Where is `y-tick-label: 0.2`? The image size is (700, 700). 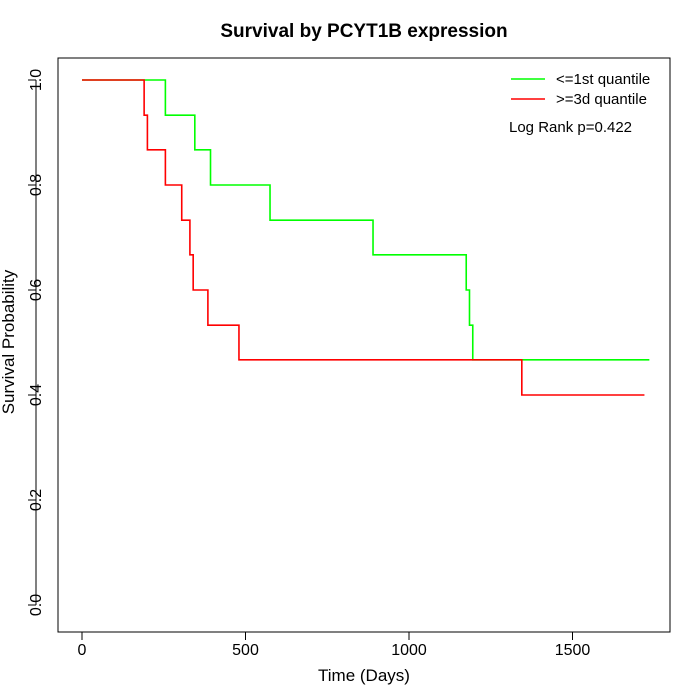
y-tick-label: 0.2 is located at coordinates (36, 500).